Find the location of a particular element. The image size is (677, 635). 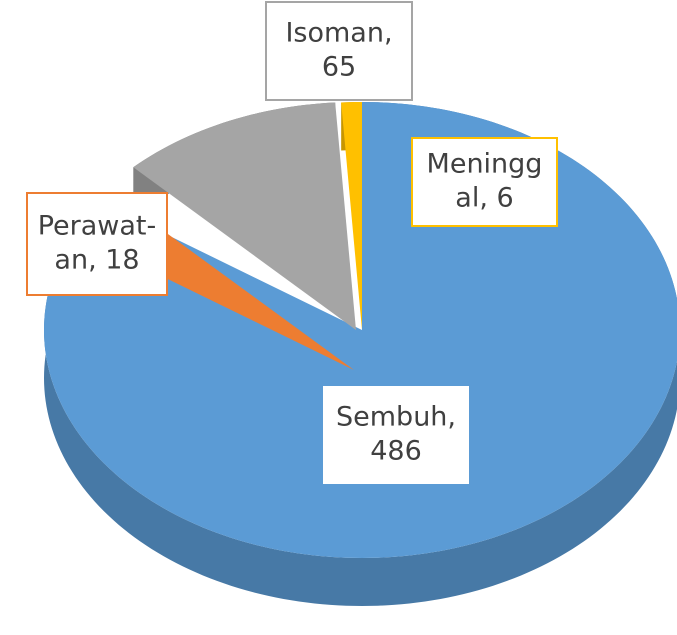

data-label: Perawat- is located at coordinates (97, 226).